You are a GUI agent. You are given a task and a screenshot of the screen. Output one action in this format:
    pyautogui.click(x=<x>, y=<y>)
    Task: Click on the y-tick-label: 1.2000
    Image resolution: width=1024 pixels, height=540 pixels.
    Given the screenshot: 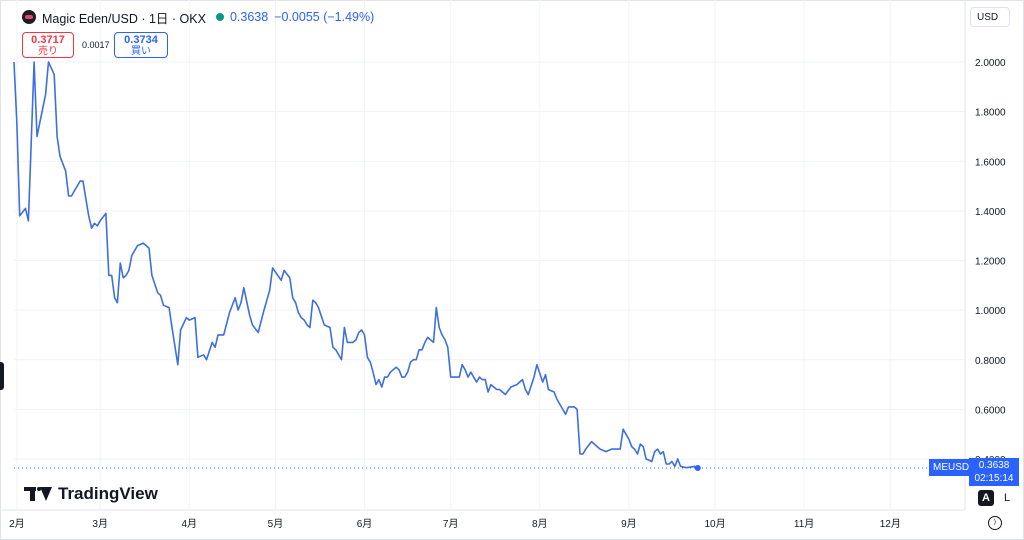 What is the action you would take?
    pyautogui.click(x=990, y=262)
    